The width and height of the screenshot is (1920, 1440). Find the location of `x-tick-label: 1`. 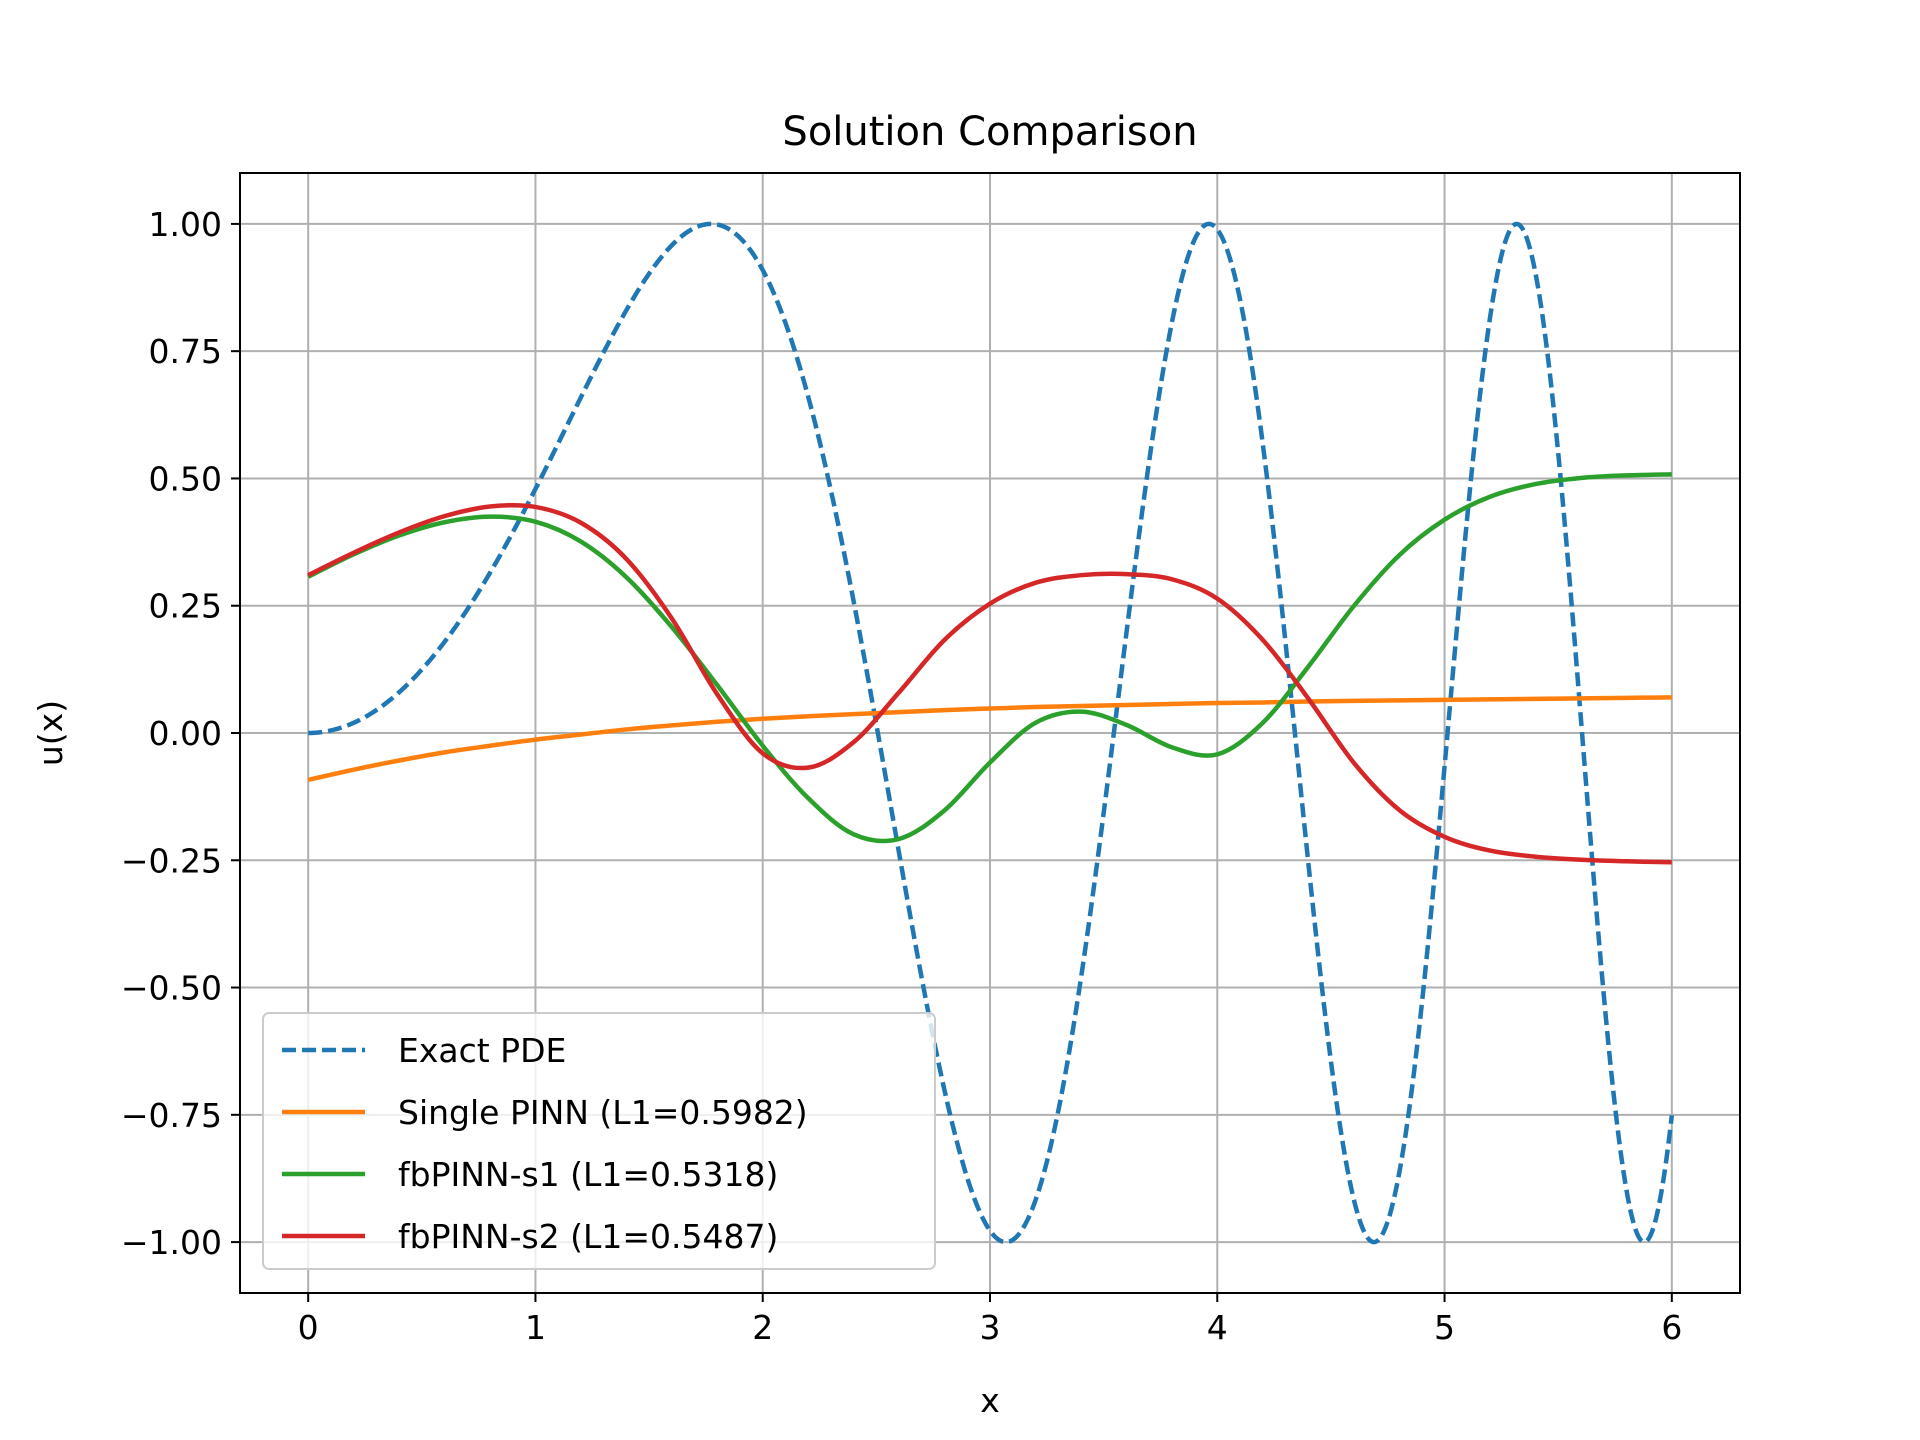

x-tick-label: 1 is located at coordinates (535, 1327).